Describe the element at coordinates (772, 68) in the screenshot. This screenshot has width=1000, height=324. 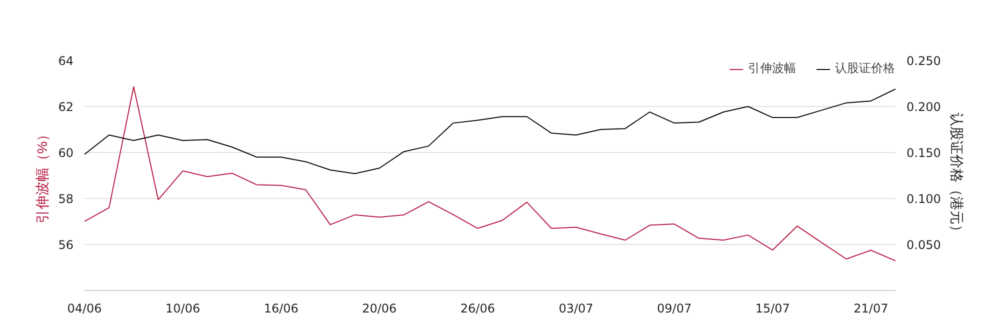
I see `legend-label: 引伸波幅` at that location.